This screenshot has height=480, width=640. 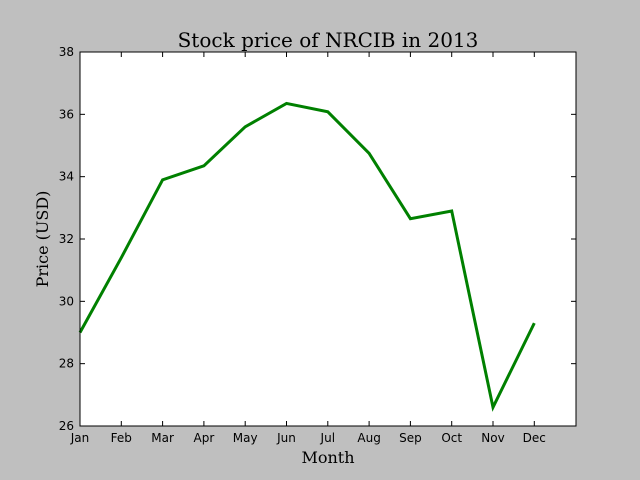 What do you see at coordinates (80, 438) in the screenshot?
I see `x-tick-label: Jan` at bounding box center [80, 438].